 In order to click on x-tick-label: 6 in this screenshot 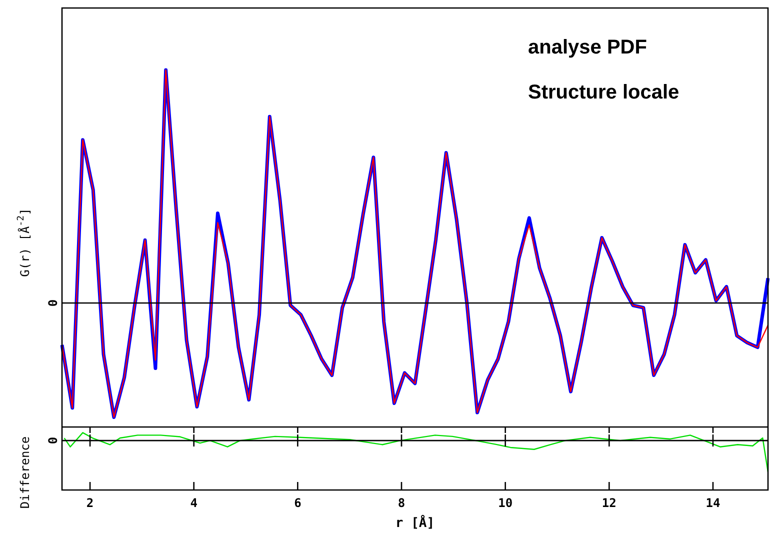, I will do `click(298, 503)`.